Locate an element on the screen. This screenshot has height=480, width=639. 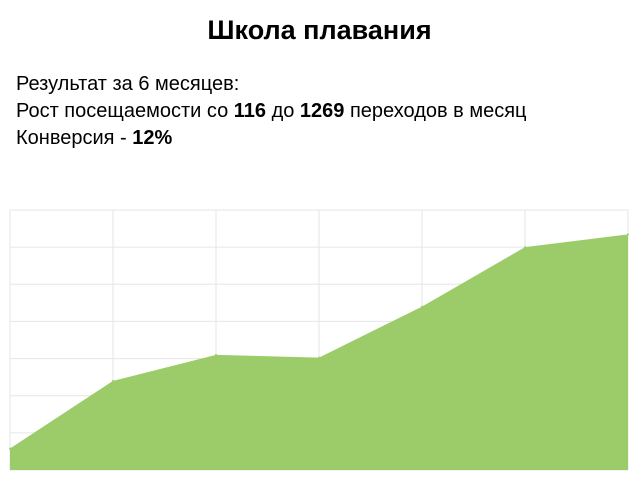
visits-from-value: 116 is located at coordinates (250, 111).